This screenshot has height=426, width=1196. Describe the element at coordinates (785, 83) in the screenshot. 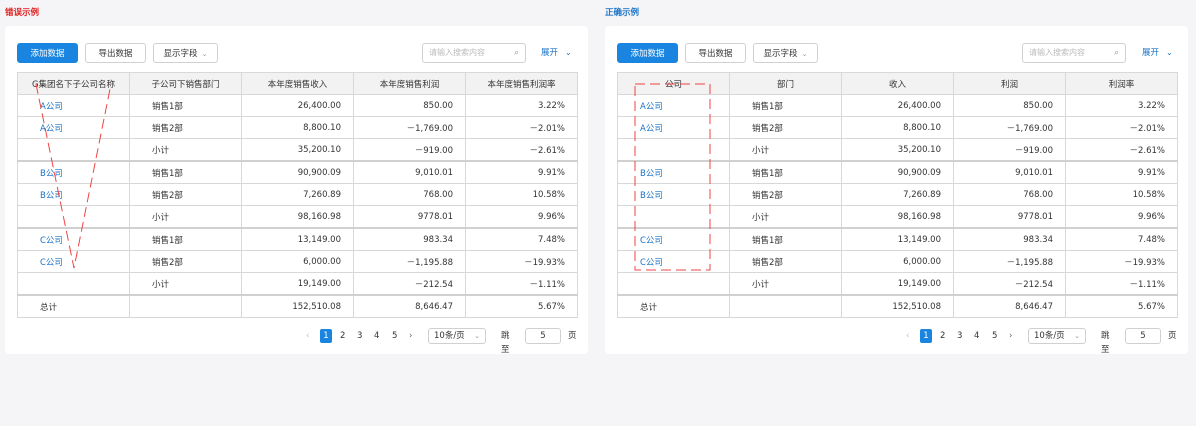

I see `header-dept: 部门` at that location.